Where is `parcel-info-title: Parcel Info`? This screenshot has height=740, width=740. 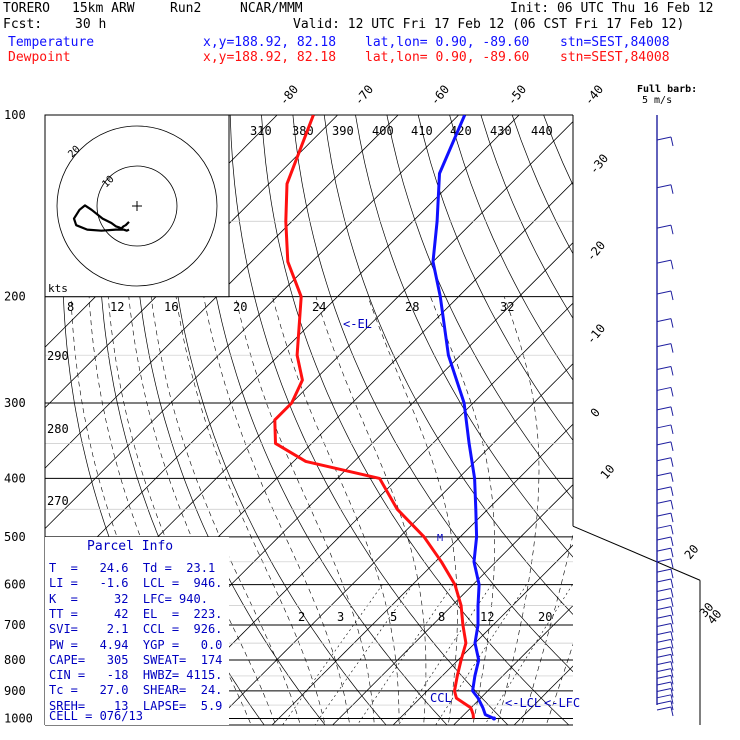
parcel-info-title: Parcel Info is located at coordinates (130, 546).